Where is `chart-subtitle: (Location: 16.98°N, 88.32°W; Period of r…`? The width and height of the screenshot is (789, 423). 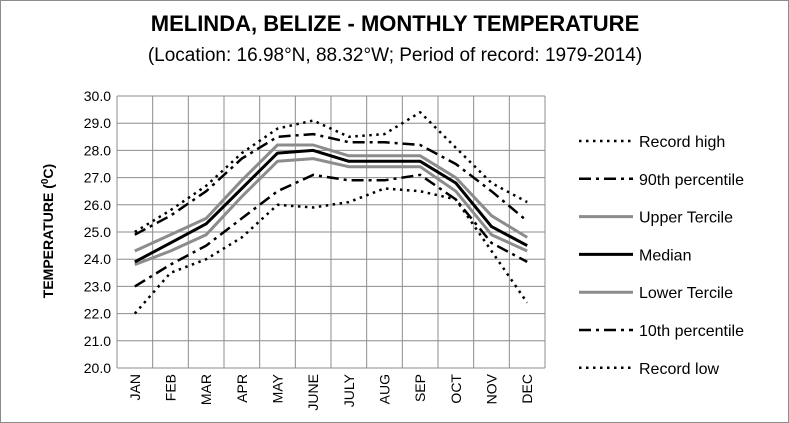 chart-subtitle: (Location: 16.98°N, 88.32°W; Period of r… is located at coordinates (395, 55).